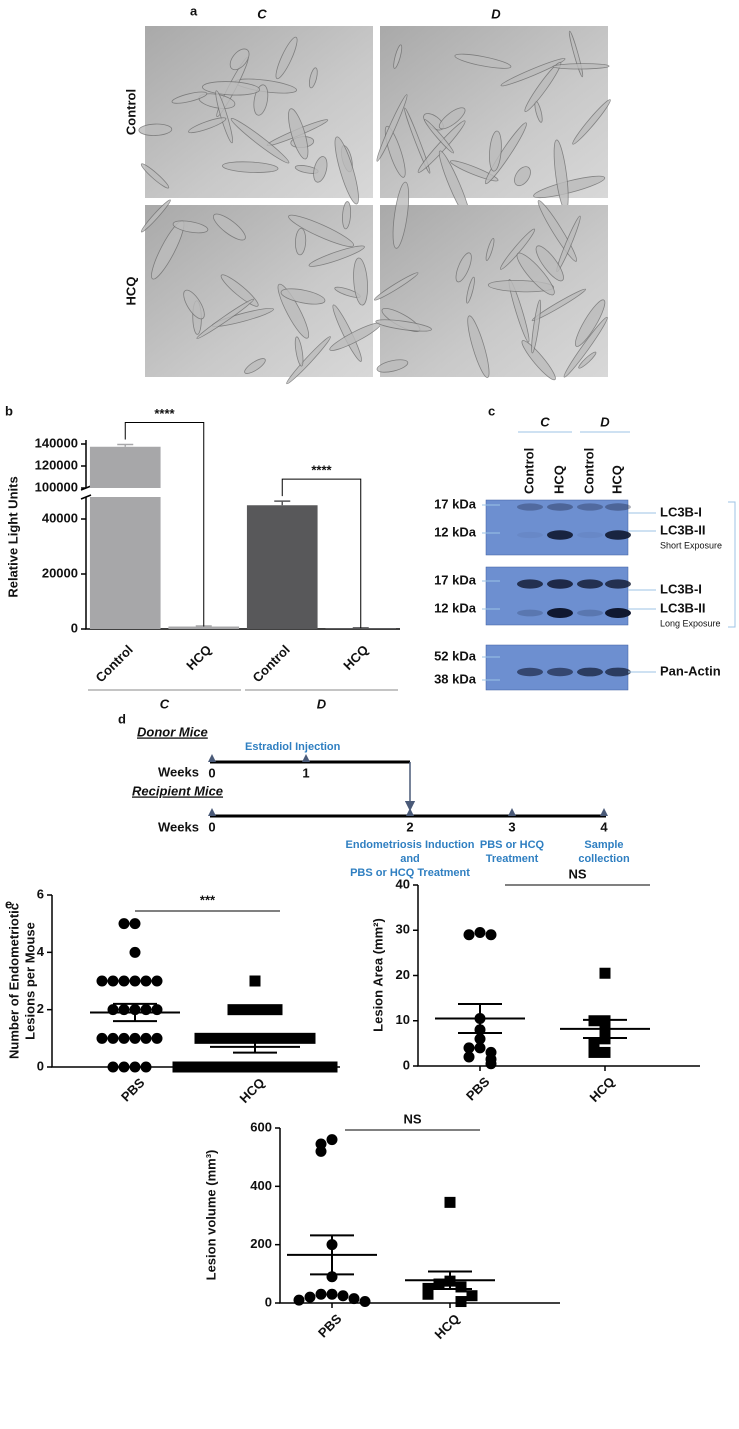 This screenshot has width=739, height=1429. What do you see at coordinates (410, 873) in the screenshot?
I see `event-label: PBS or HCQ Treatment` at bounding box center [410, 873].